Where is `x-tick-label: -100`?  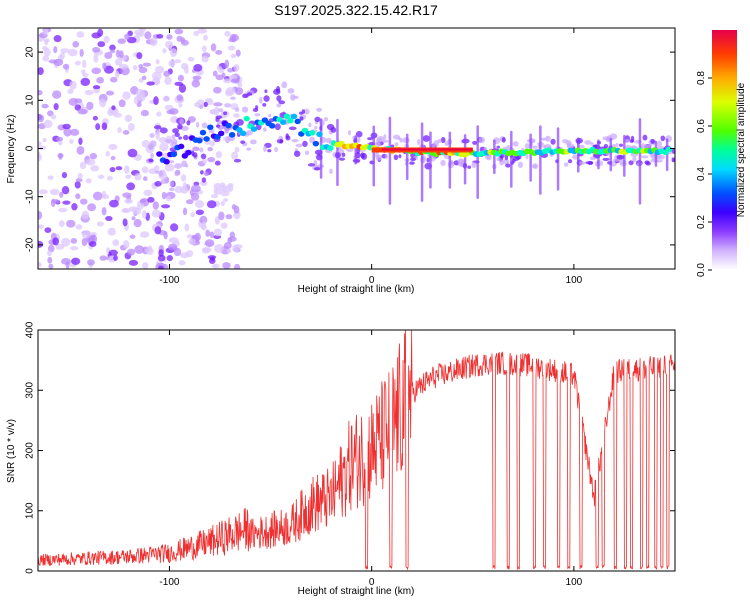
x-tick-label: -100 is located at coordinates (169, 280).